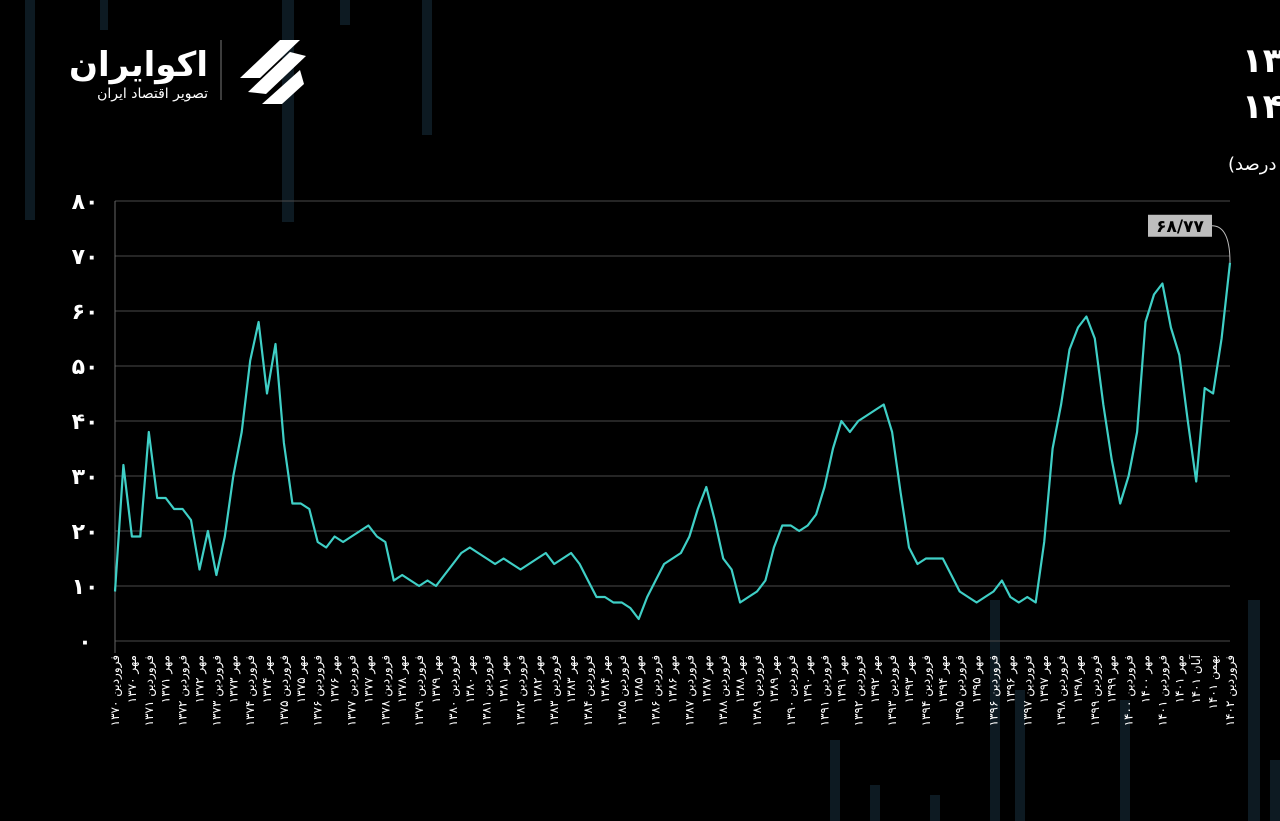 This screenshot has width=1280, height=821. What do you see at coordinates (1044, 679) in the screenshot?
I see `x-tick-label: مهر ۱۳۹۷` at bounding box center [1044, 679].